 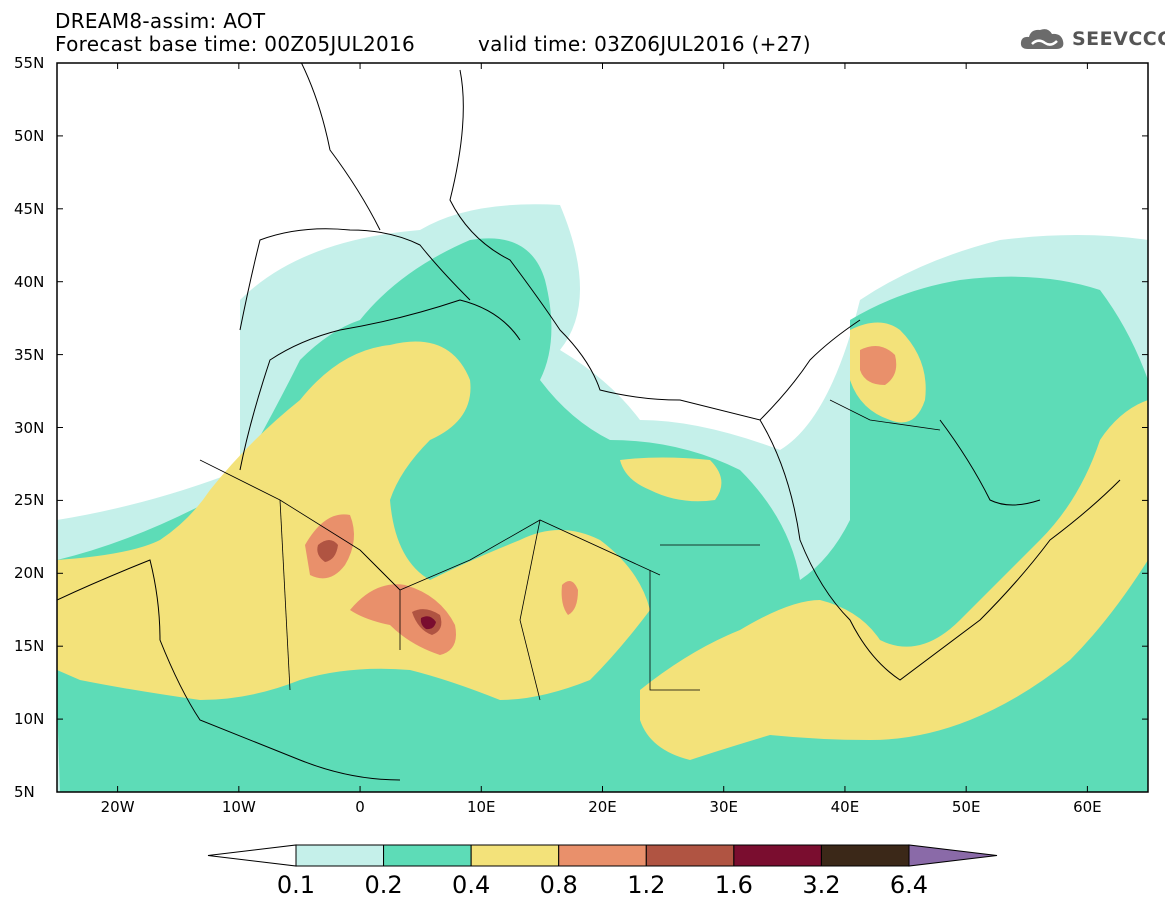 What do you see at coordinates (29, 719) in the screenshot?
I see `lat-label: 10N` at bounding box center [29, 719].